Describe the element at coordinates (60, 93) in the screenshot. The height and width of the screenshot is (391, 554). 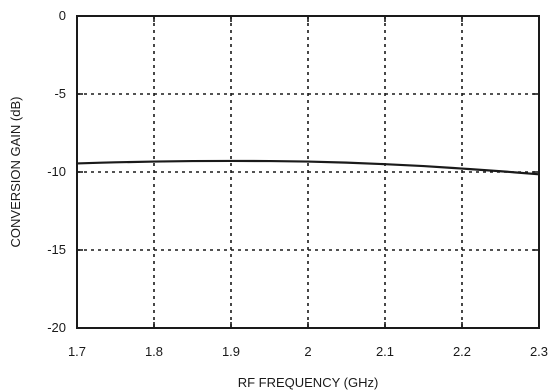
I see `y-tick-label: -5` at that location.